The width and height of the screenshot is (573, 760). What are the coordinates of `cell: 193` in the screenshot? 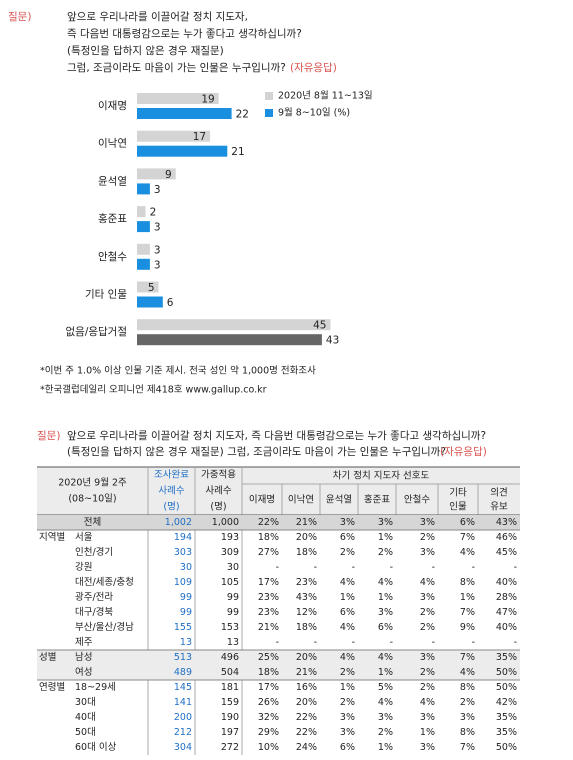 It's located at (230, 537).